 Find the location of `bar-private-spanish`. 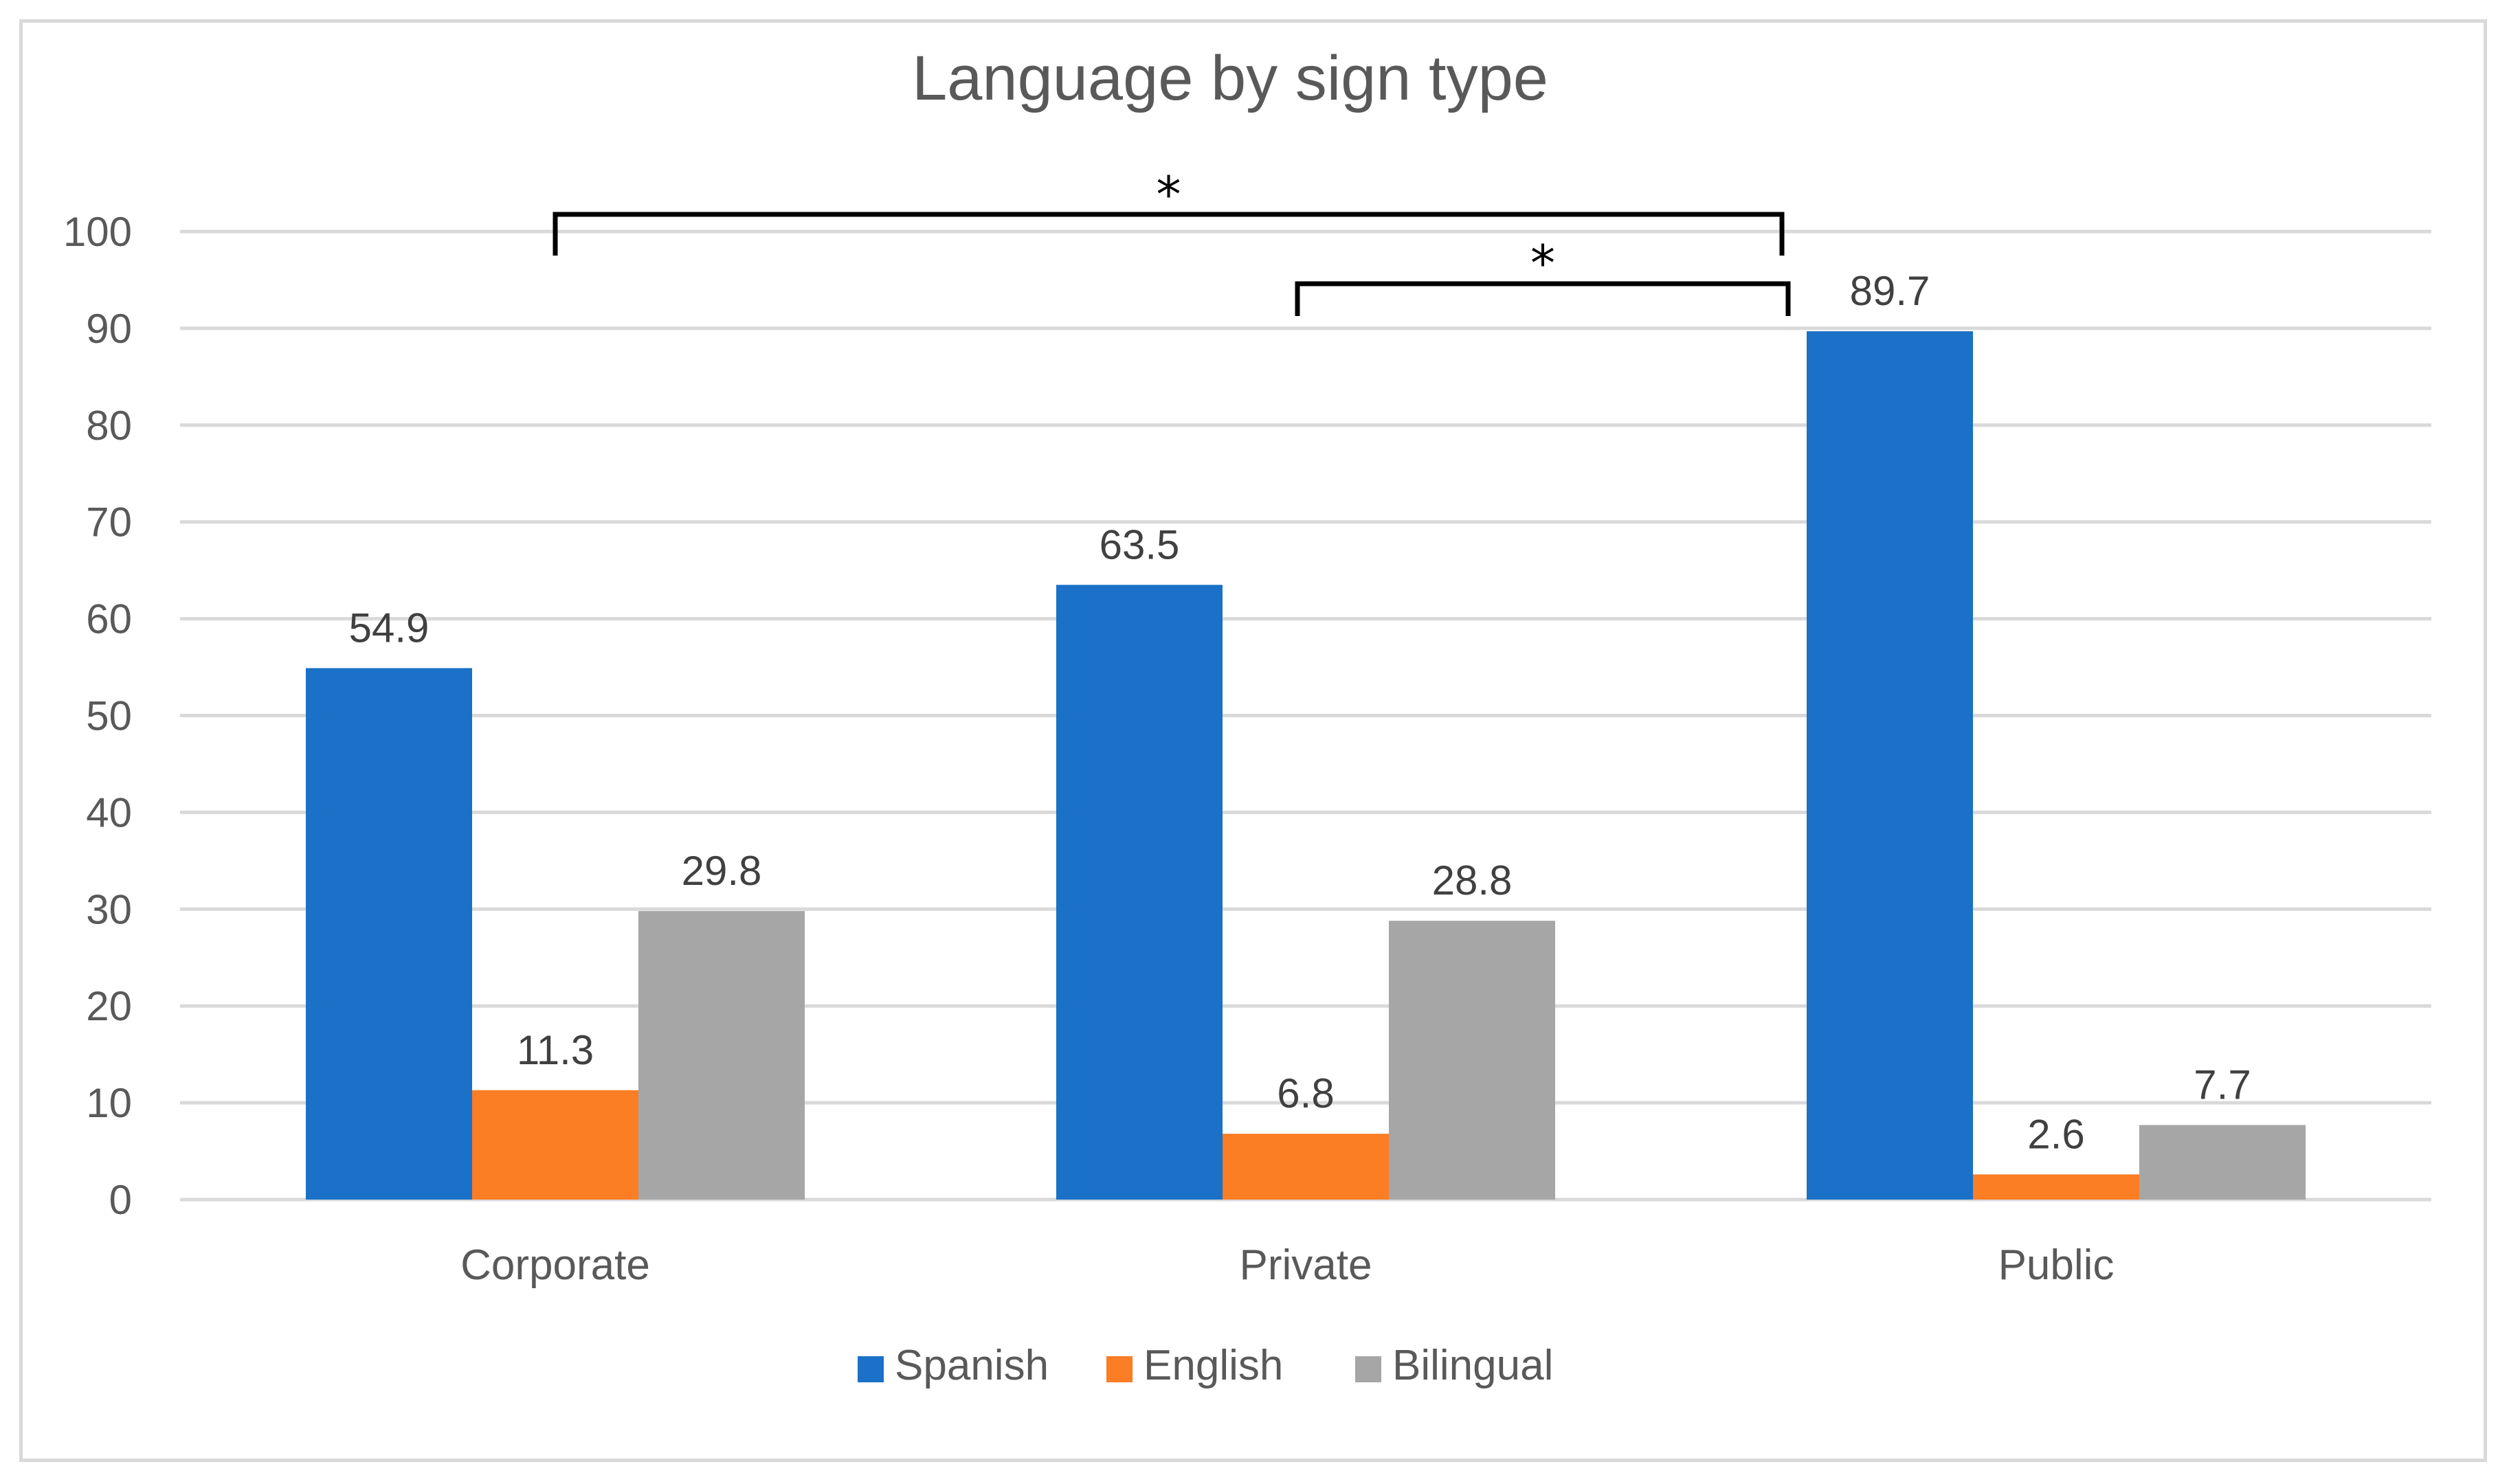

bar-private-spanish is located at coordinates (1139, 892).